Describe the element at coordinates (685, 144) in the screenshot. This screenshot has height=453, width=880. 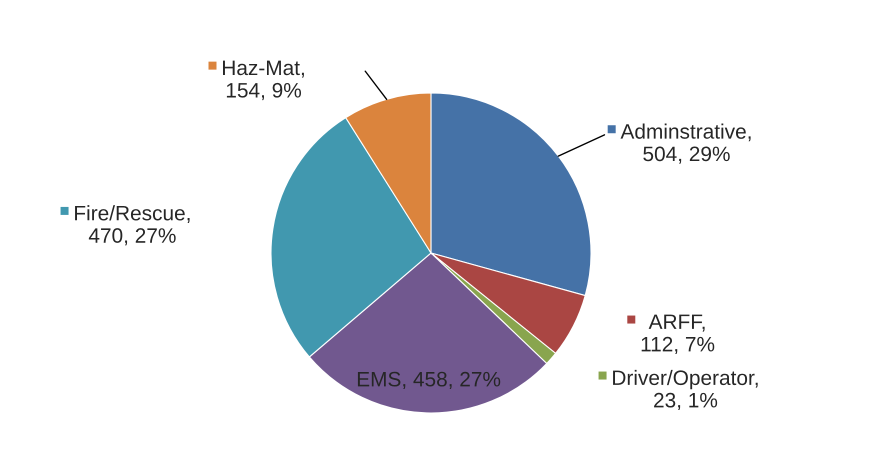
I see `legend-label: Adminstrative, 504, 29%` at that location.